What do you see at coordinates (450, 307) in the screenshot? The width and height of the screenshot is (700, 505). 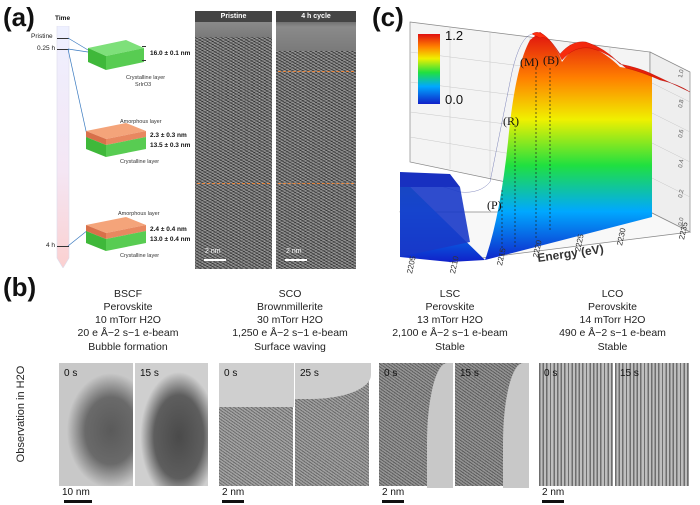 I see `col-lsc-structure: Perovskite` at bounding box center [450, 307].